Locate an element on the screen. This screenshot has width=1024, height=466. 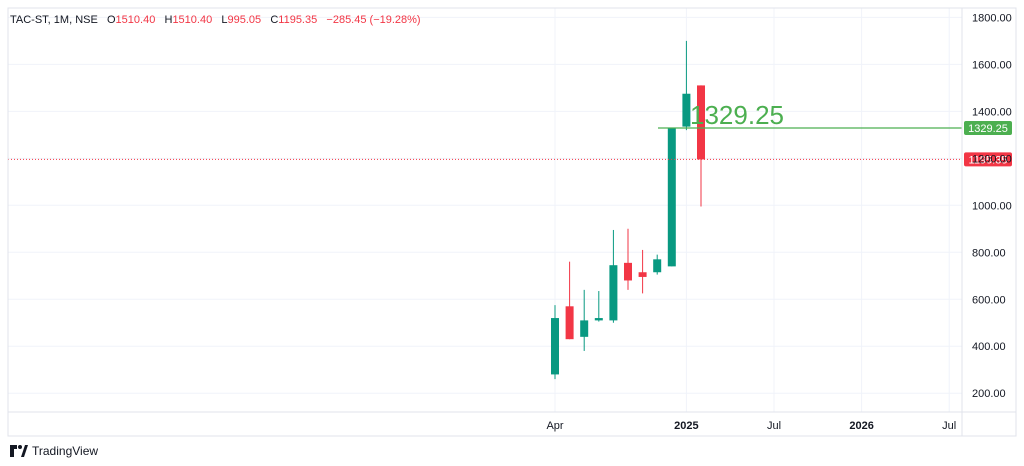
ray-price-label: 1329.25 is located at coordinates (988, 129).